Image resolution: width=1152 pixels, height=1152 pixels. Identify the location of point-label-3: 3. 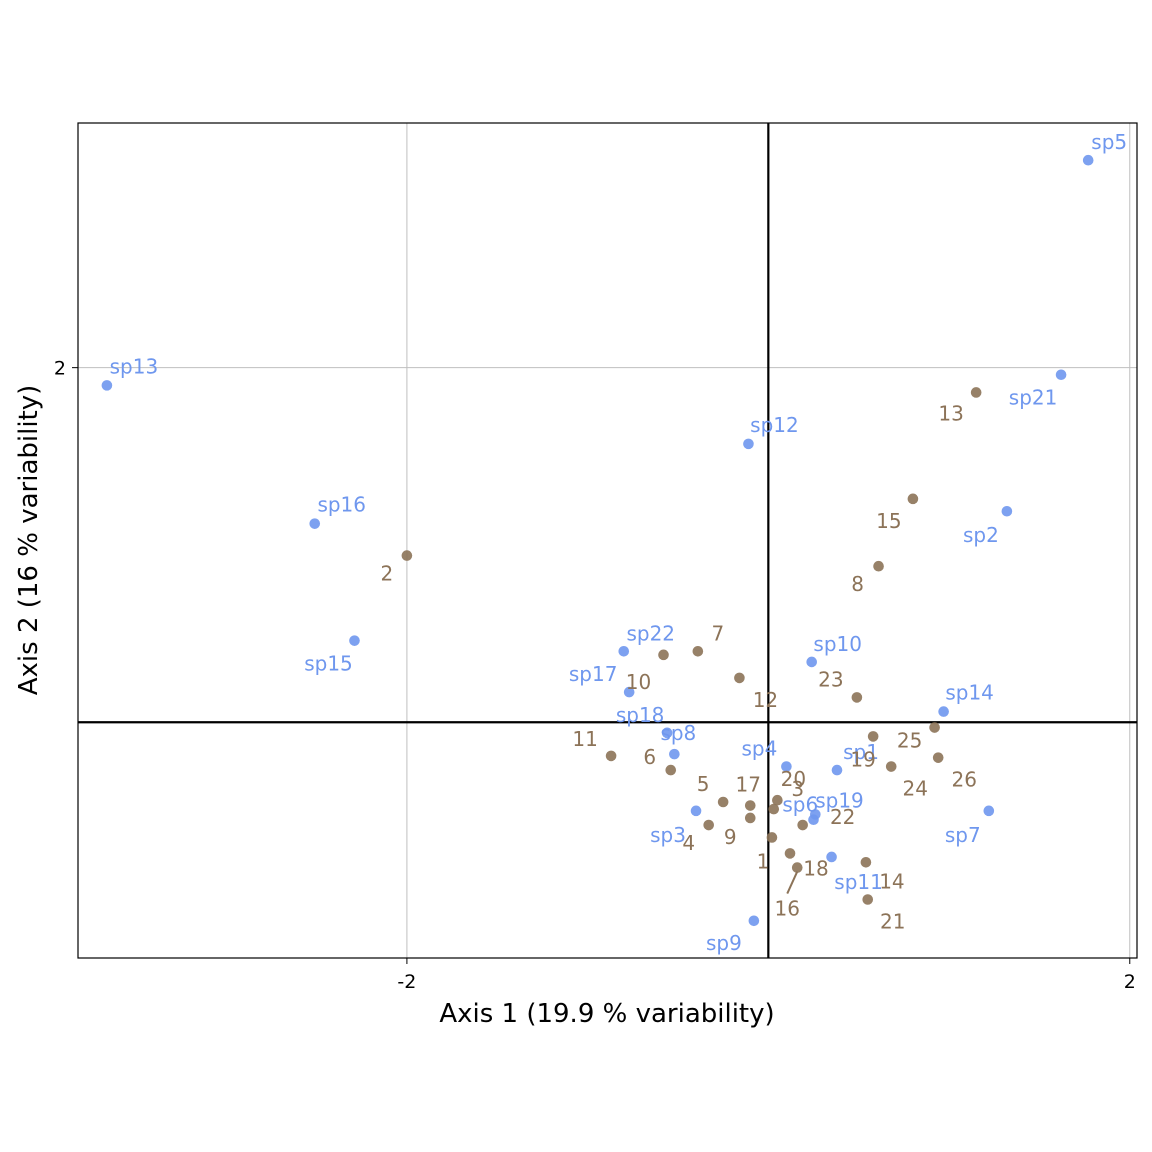
(797, 789).